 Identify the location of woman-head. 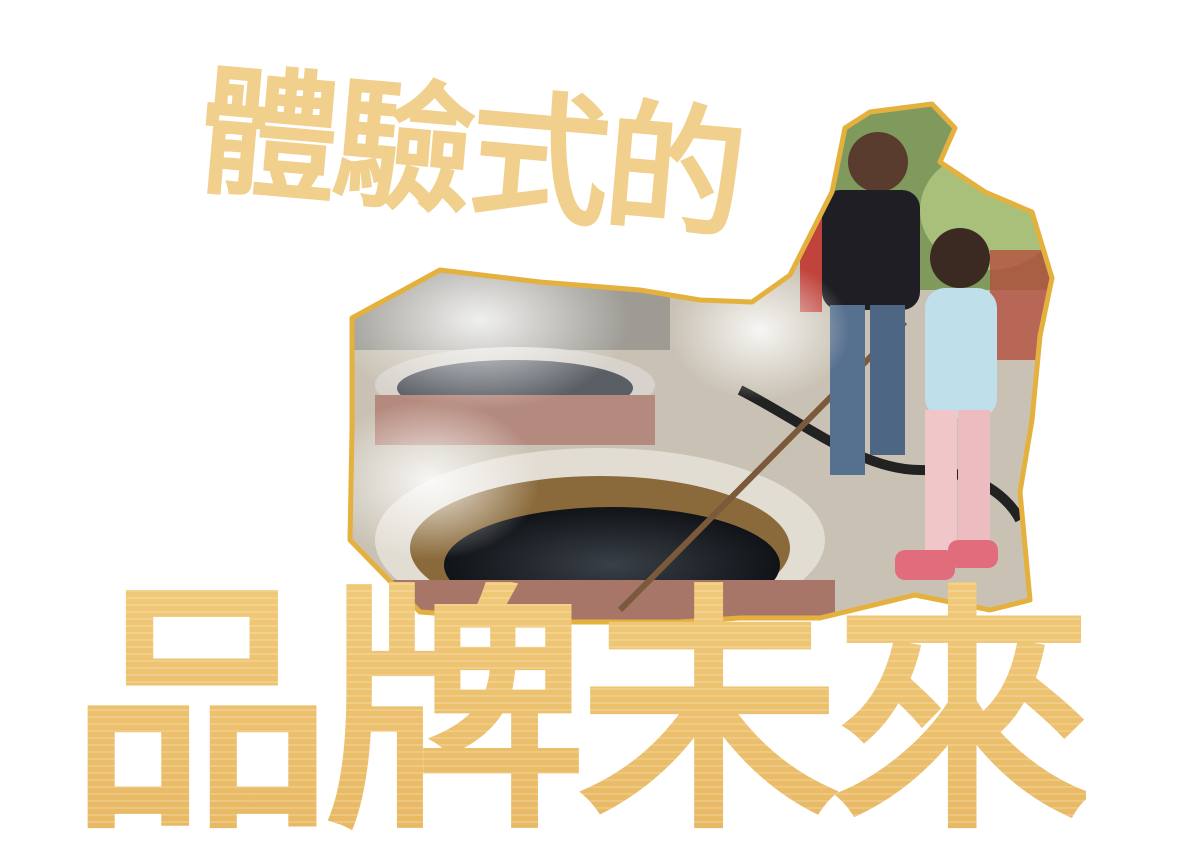
(878, 162).